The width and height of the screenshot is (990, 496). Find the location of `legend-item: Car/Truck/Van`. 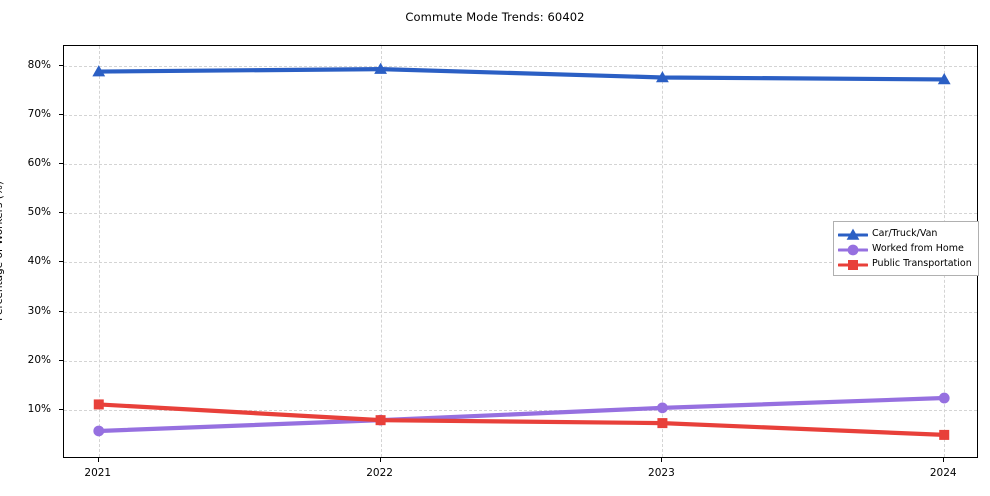

legend-item: Car/Truck/Van is located at coordinates (905, 233).